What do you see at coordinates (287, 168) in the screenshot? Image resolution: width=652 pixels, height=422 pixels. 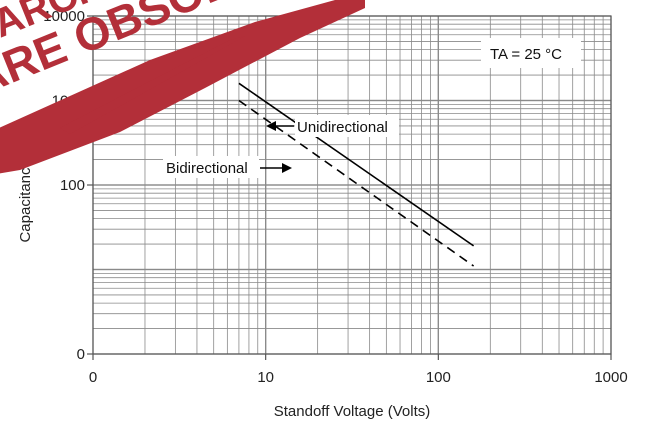 I see `bidirectional-arrowhead` at bounding box center [287, 168].